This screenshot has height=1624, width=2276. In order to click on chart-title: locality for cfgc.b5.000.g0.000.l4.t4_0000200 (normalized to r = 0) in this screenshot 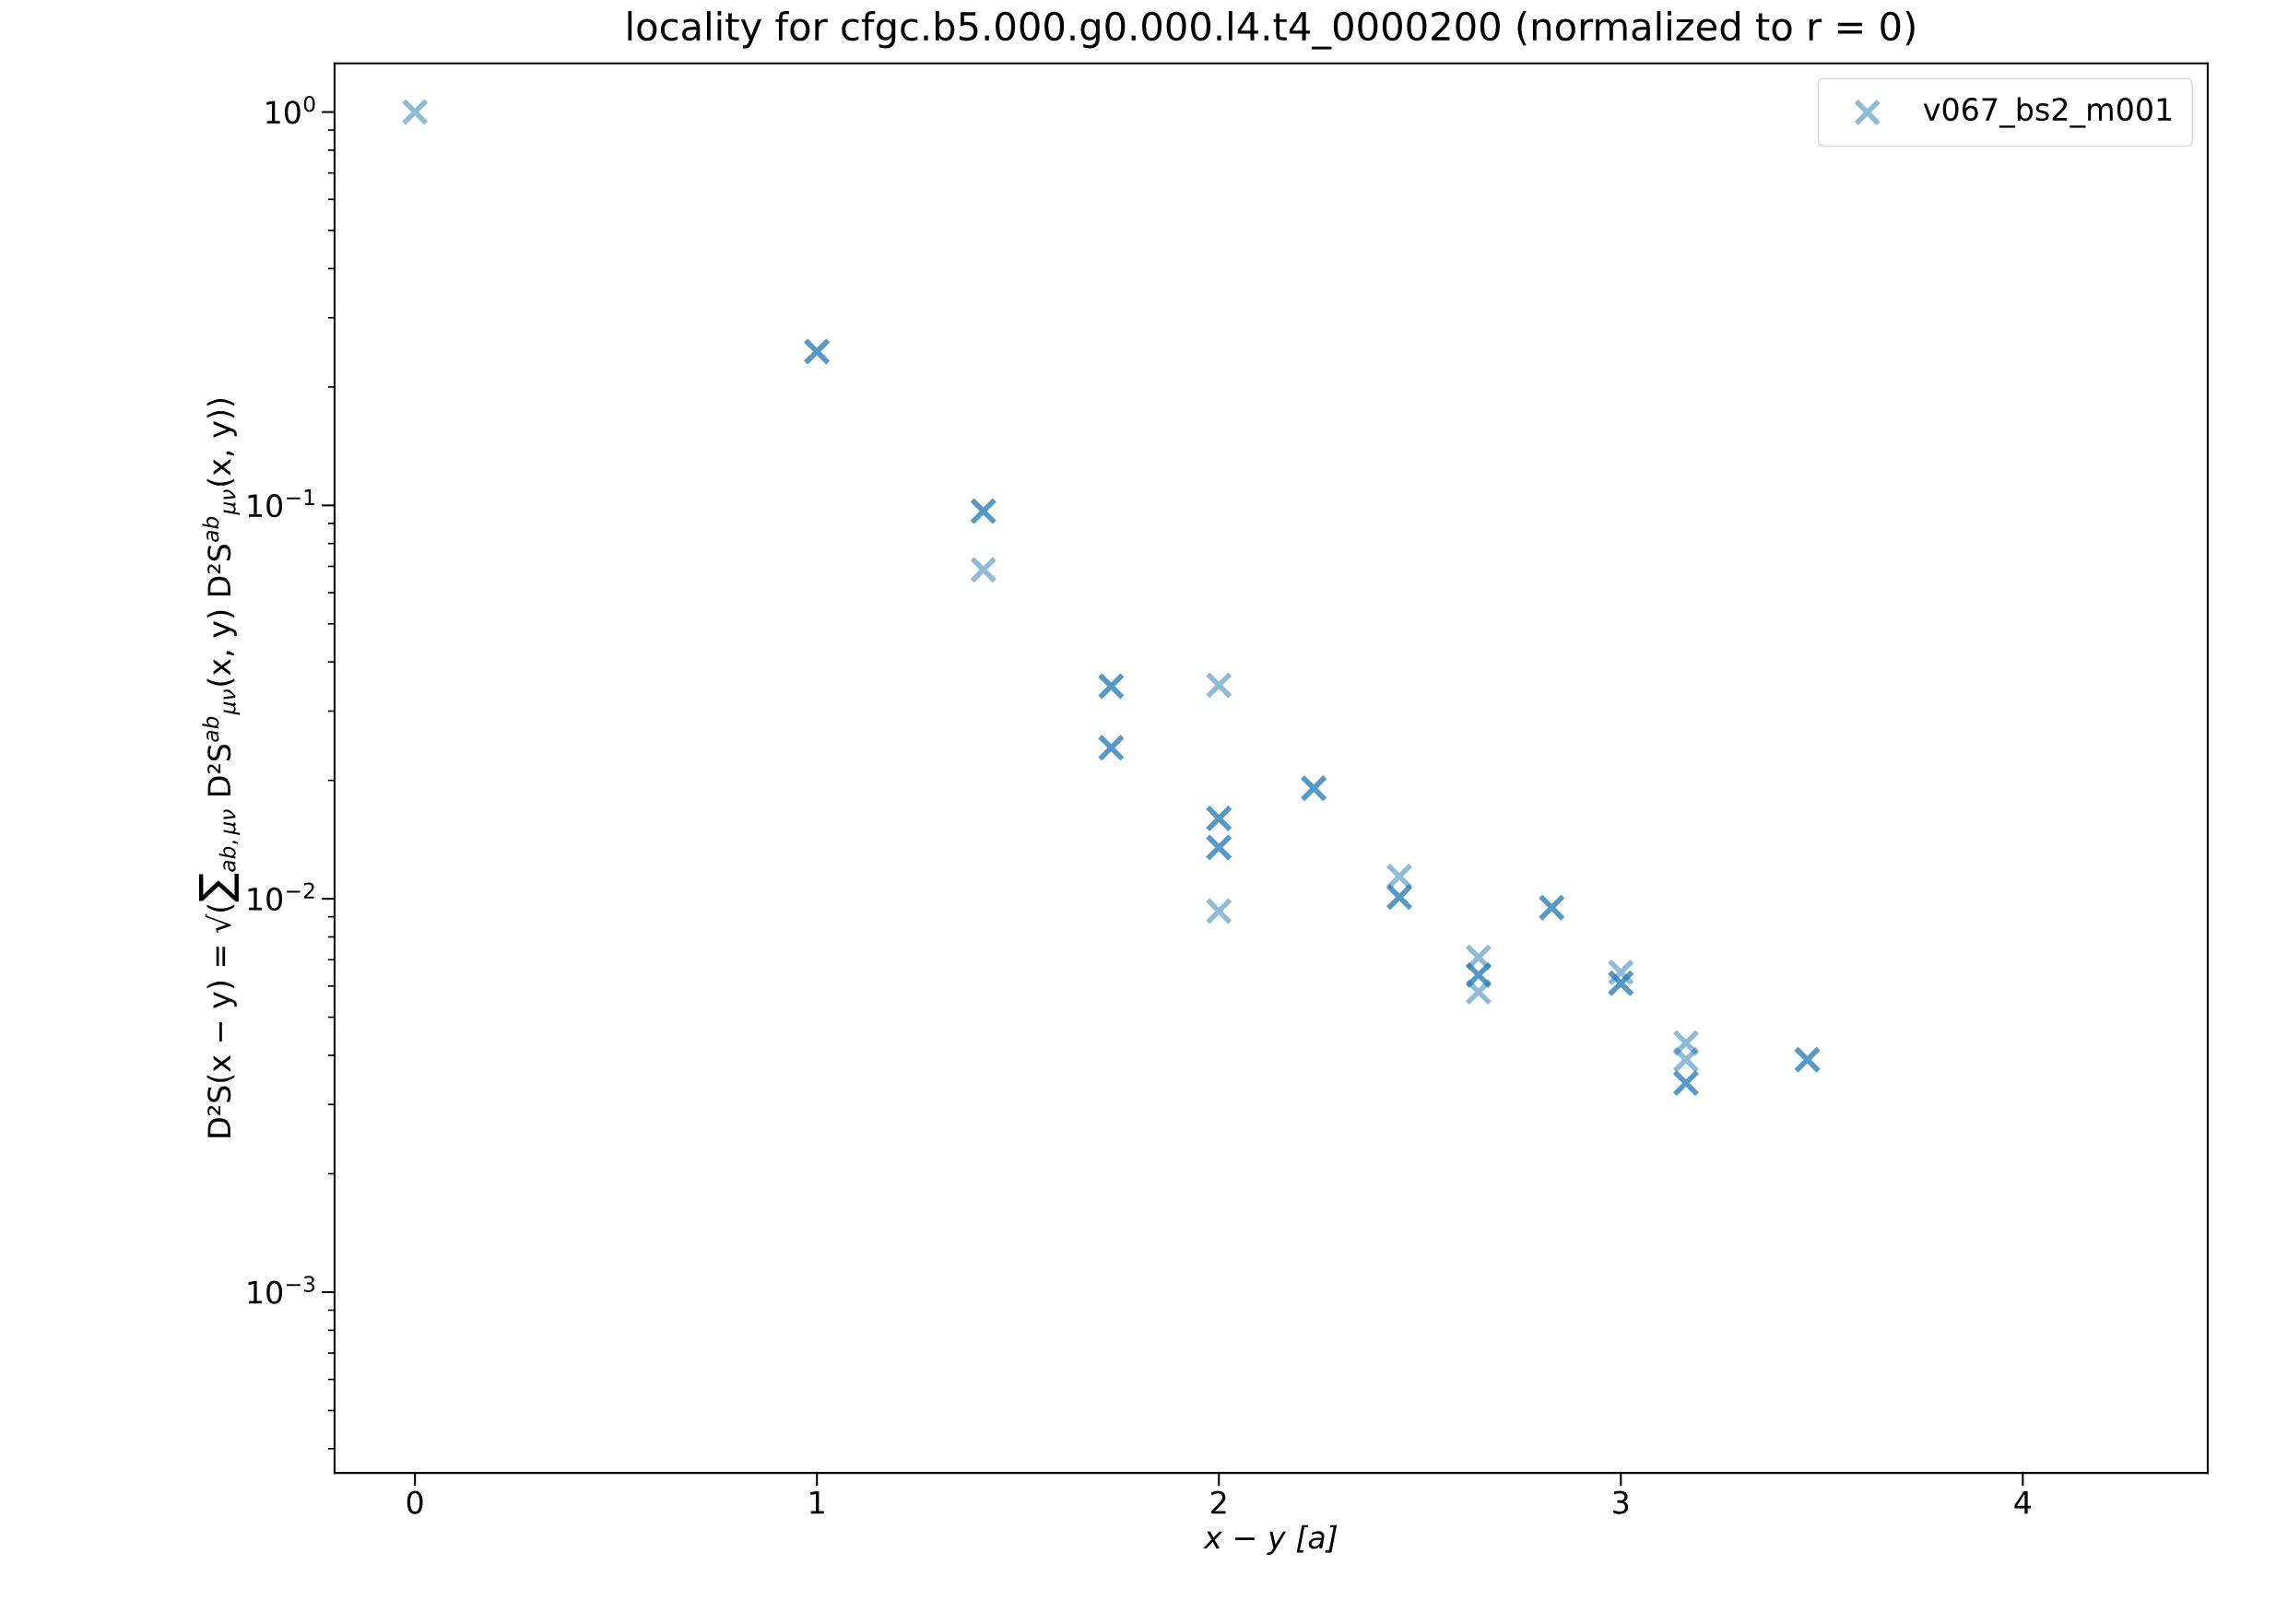, I will do `click(1272, 31)`.